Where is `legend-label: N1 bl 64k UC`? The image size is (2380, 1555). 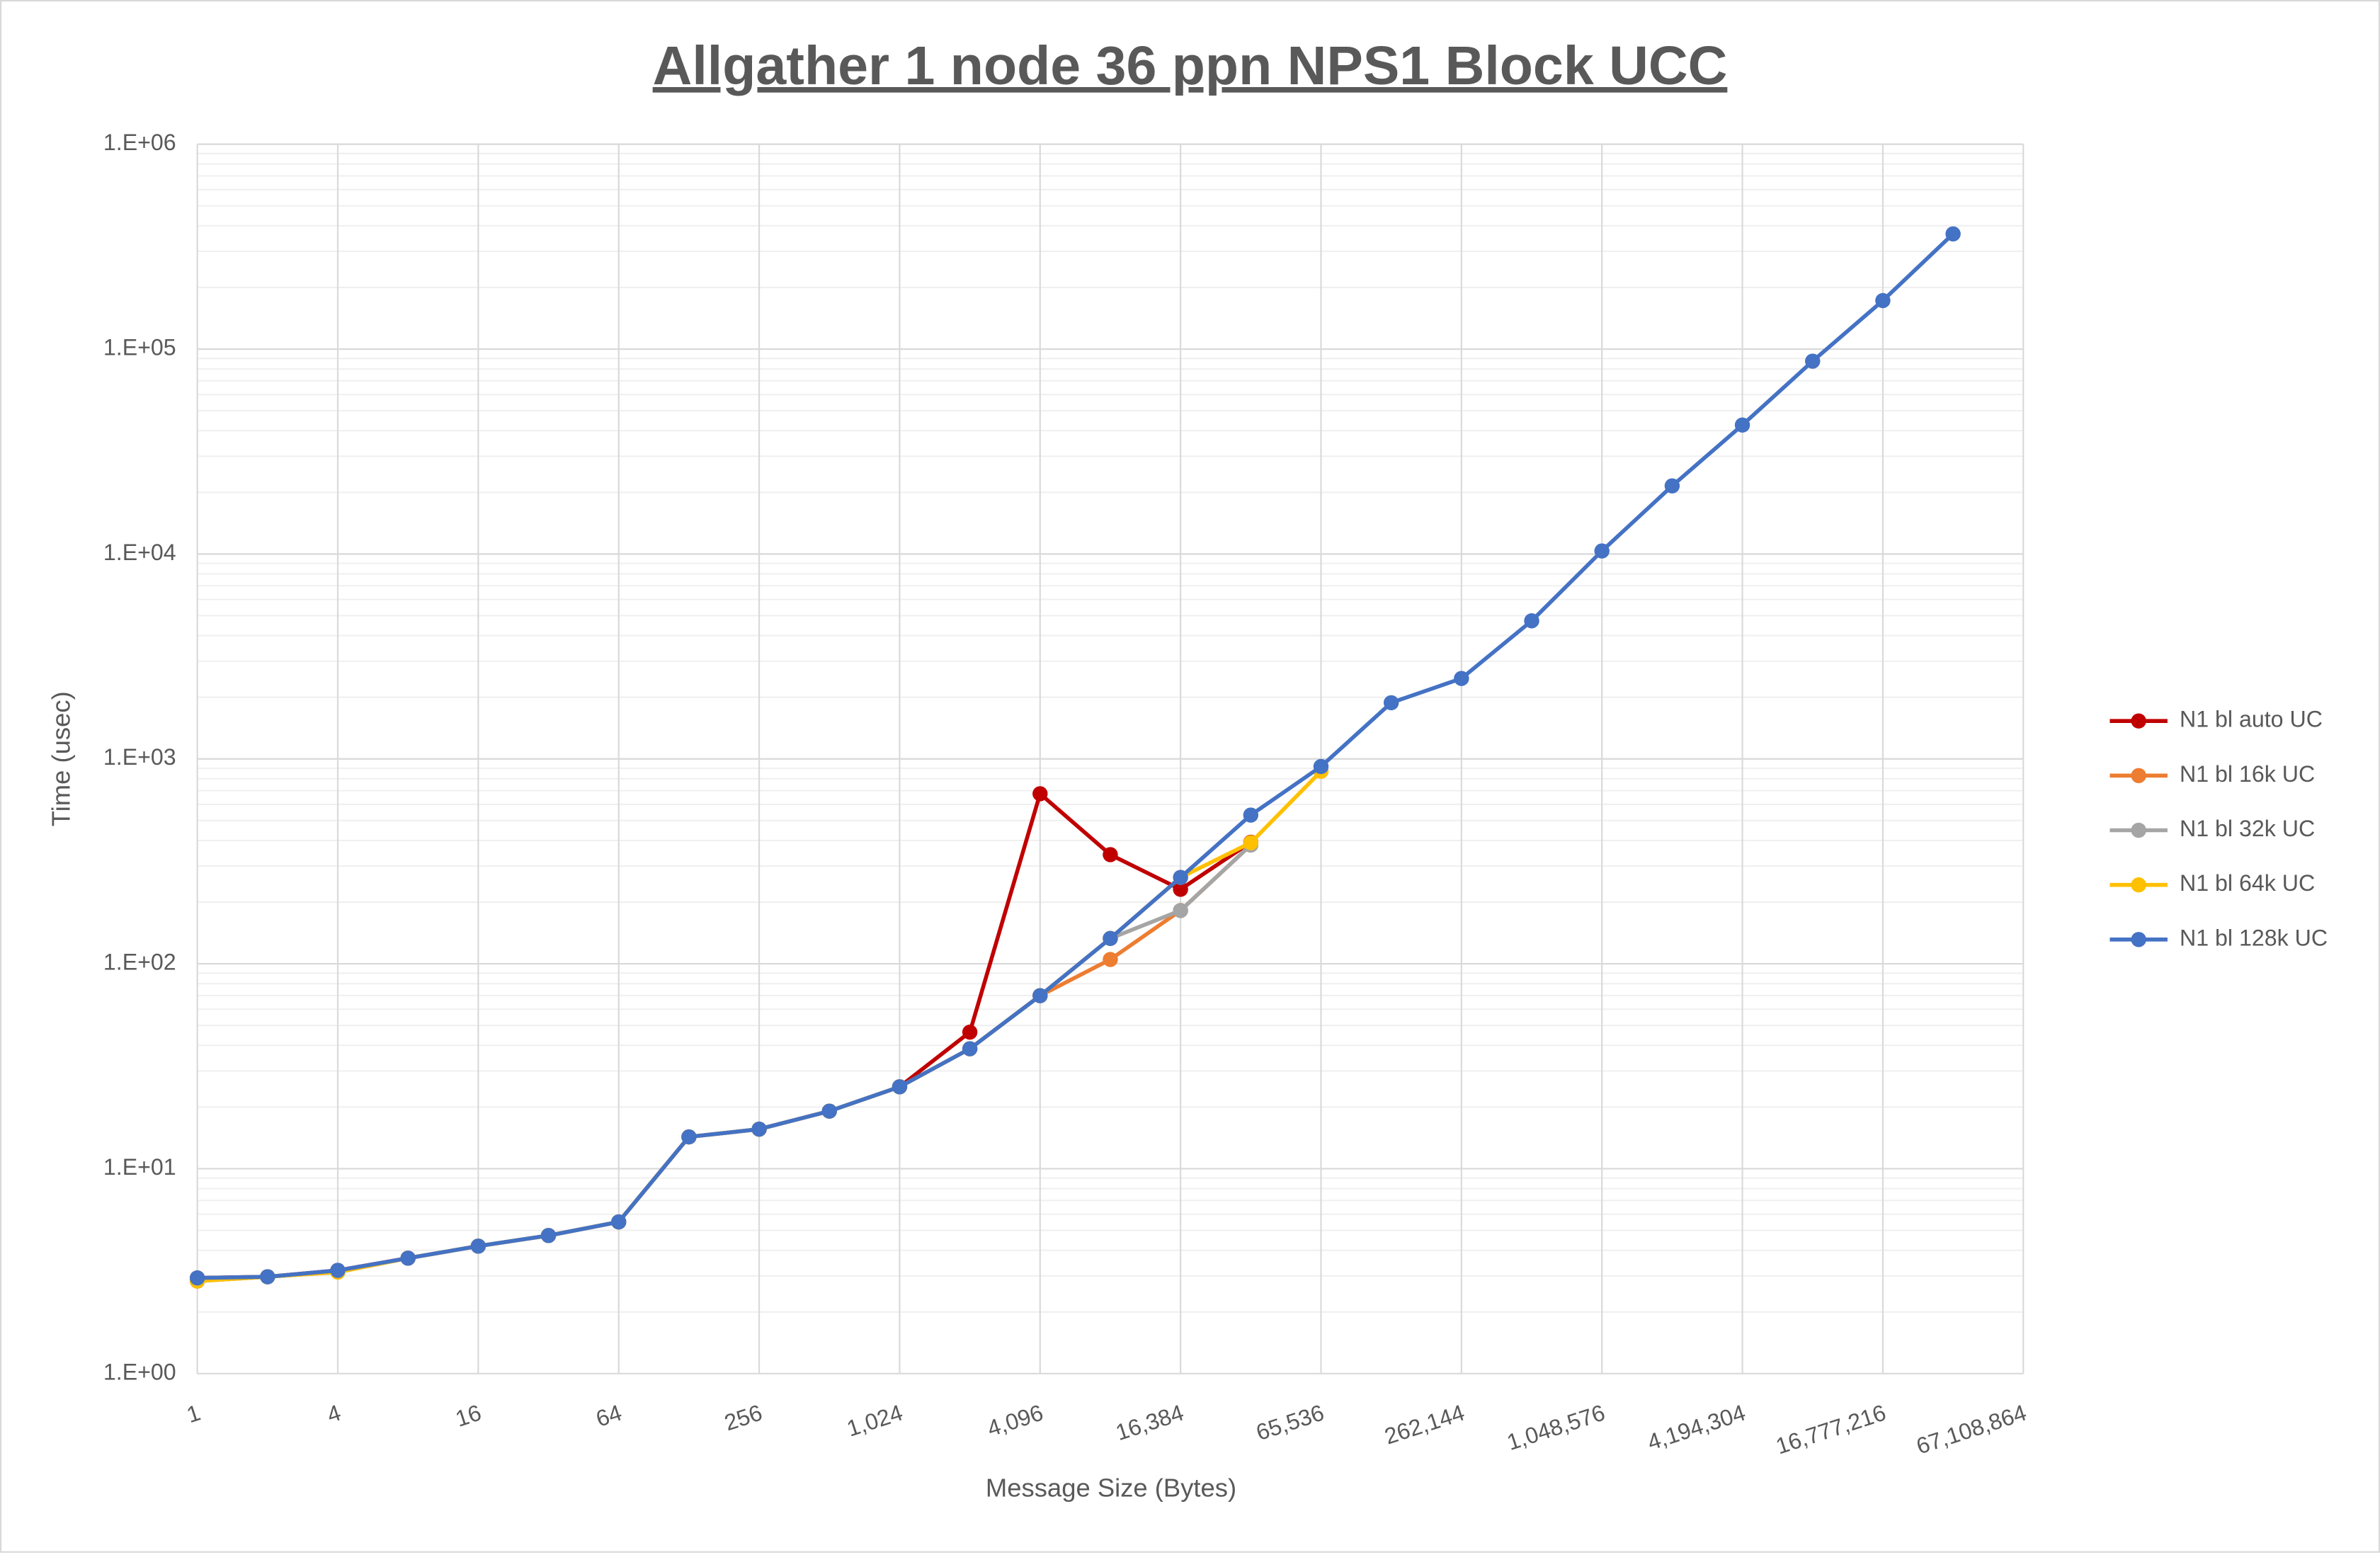 legend-label: N1 bl 64k UC is located at coordinates (2247, 883).